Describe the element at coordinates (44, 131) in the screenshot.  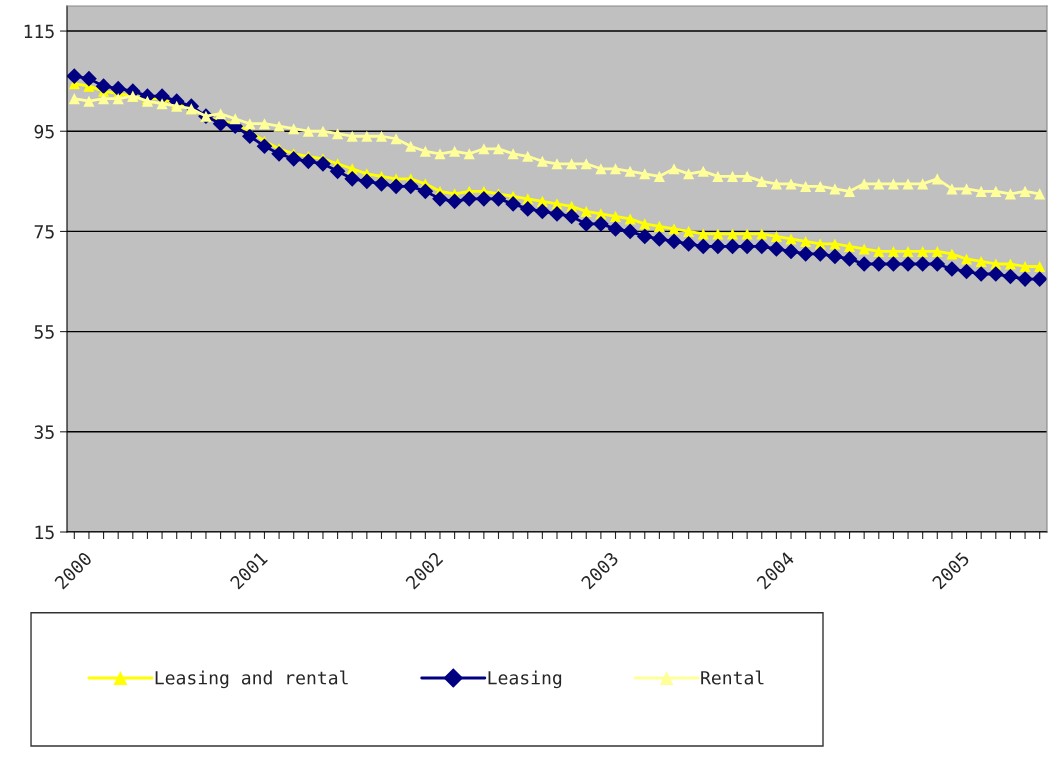
I see `y-tick-label: 95` at that location.